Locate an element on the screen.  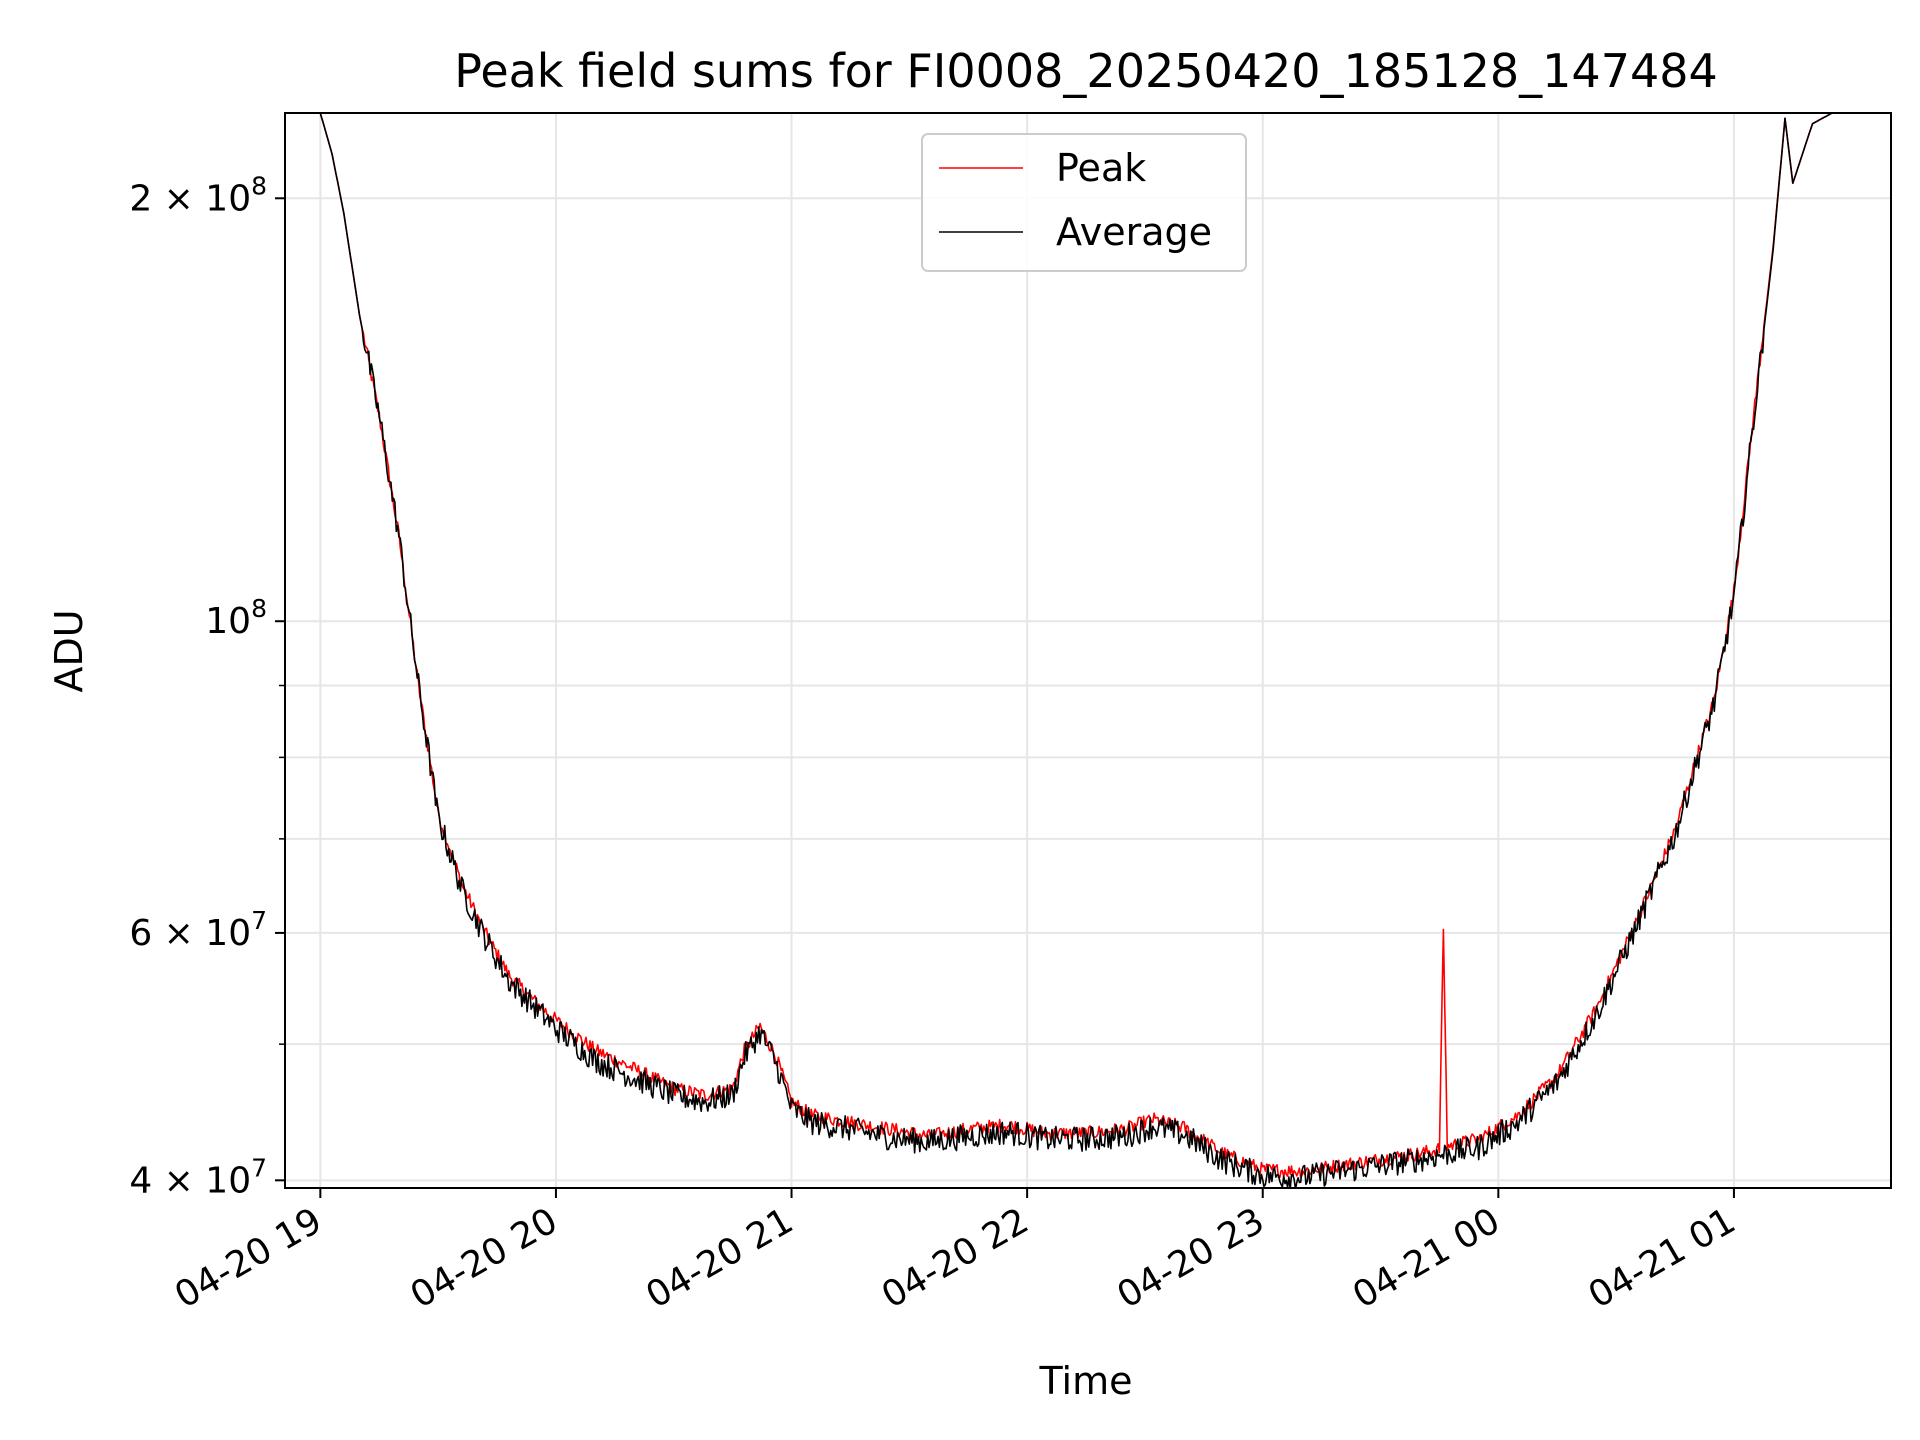
y-tick-label: 6 × 107 is located at coordinates (198, 930).